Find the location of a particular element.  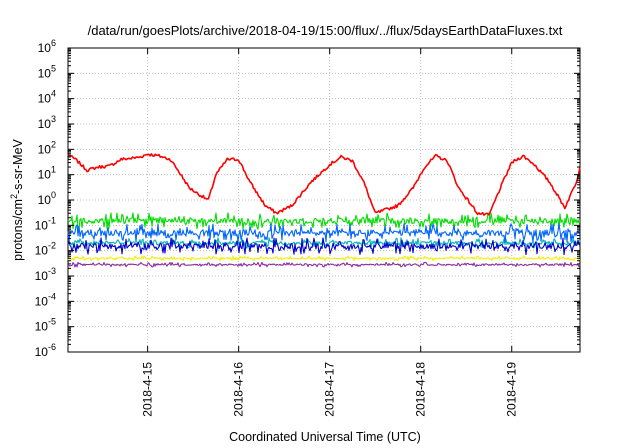

y-tick-exponent: -1 is located at coordinates (52, 220).